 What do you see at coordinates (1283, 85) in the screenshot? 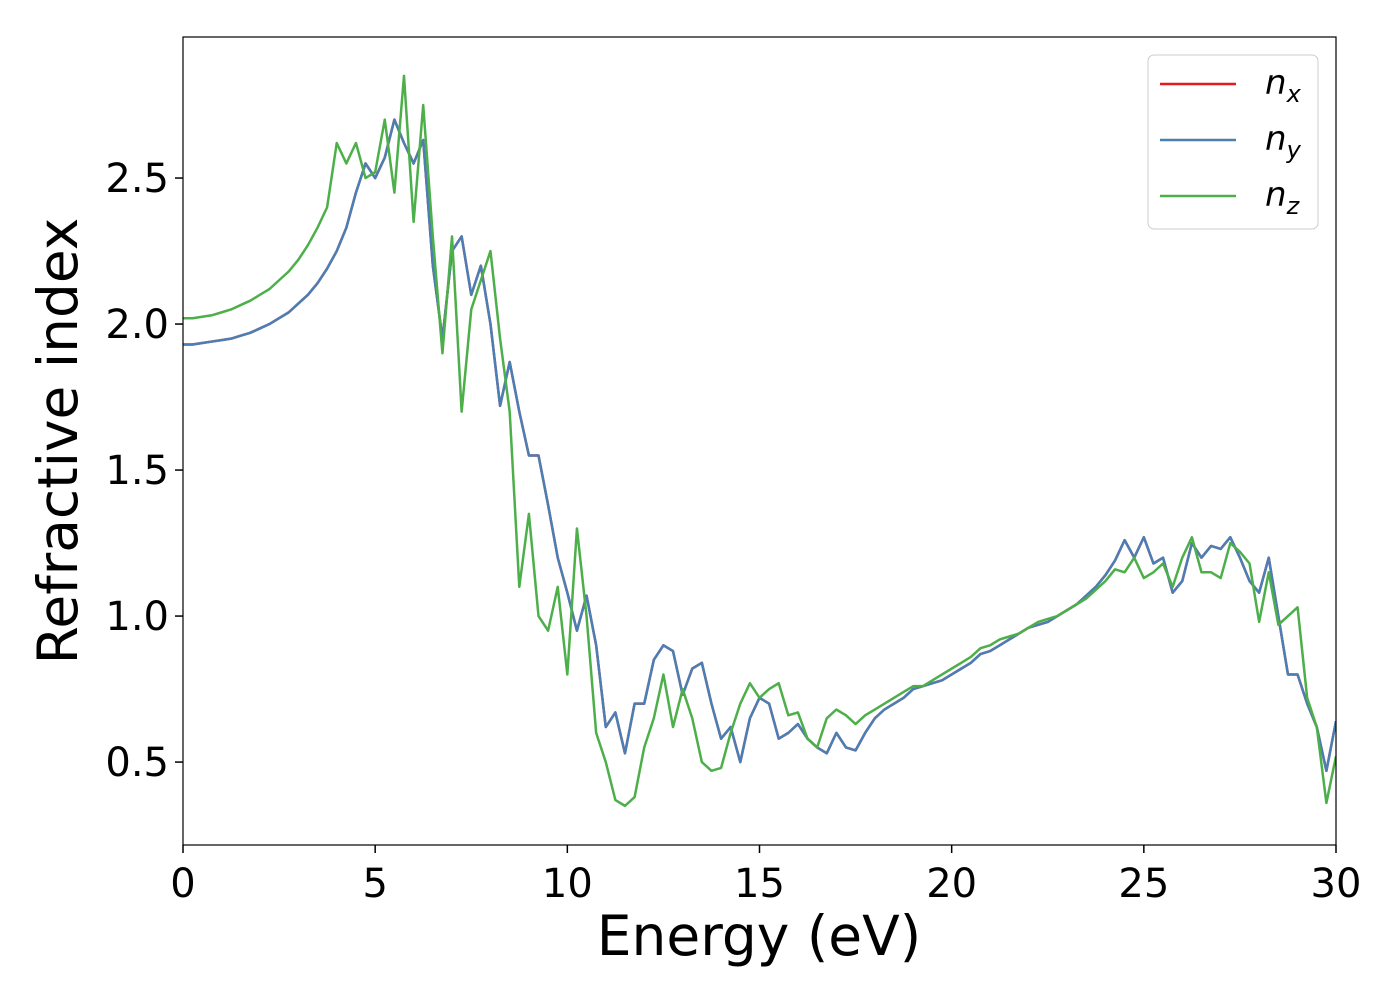
I see `legend-label: nx` at bounding box center [1283, 85].